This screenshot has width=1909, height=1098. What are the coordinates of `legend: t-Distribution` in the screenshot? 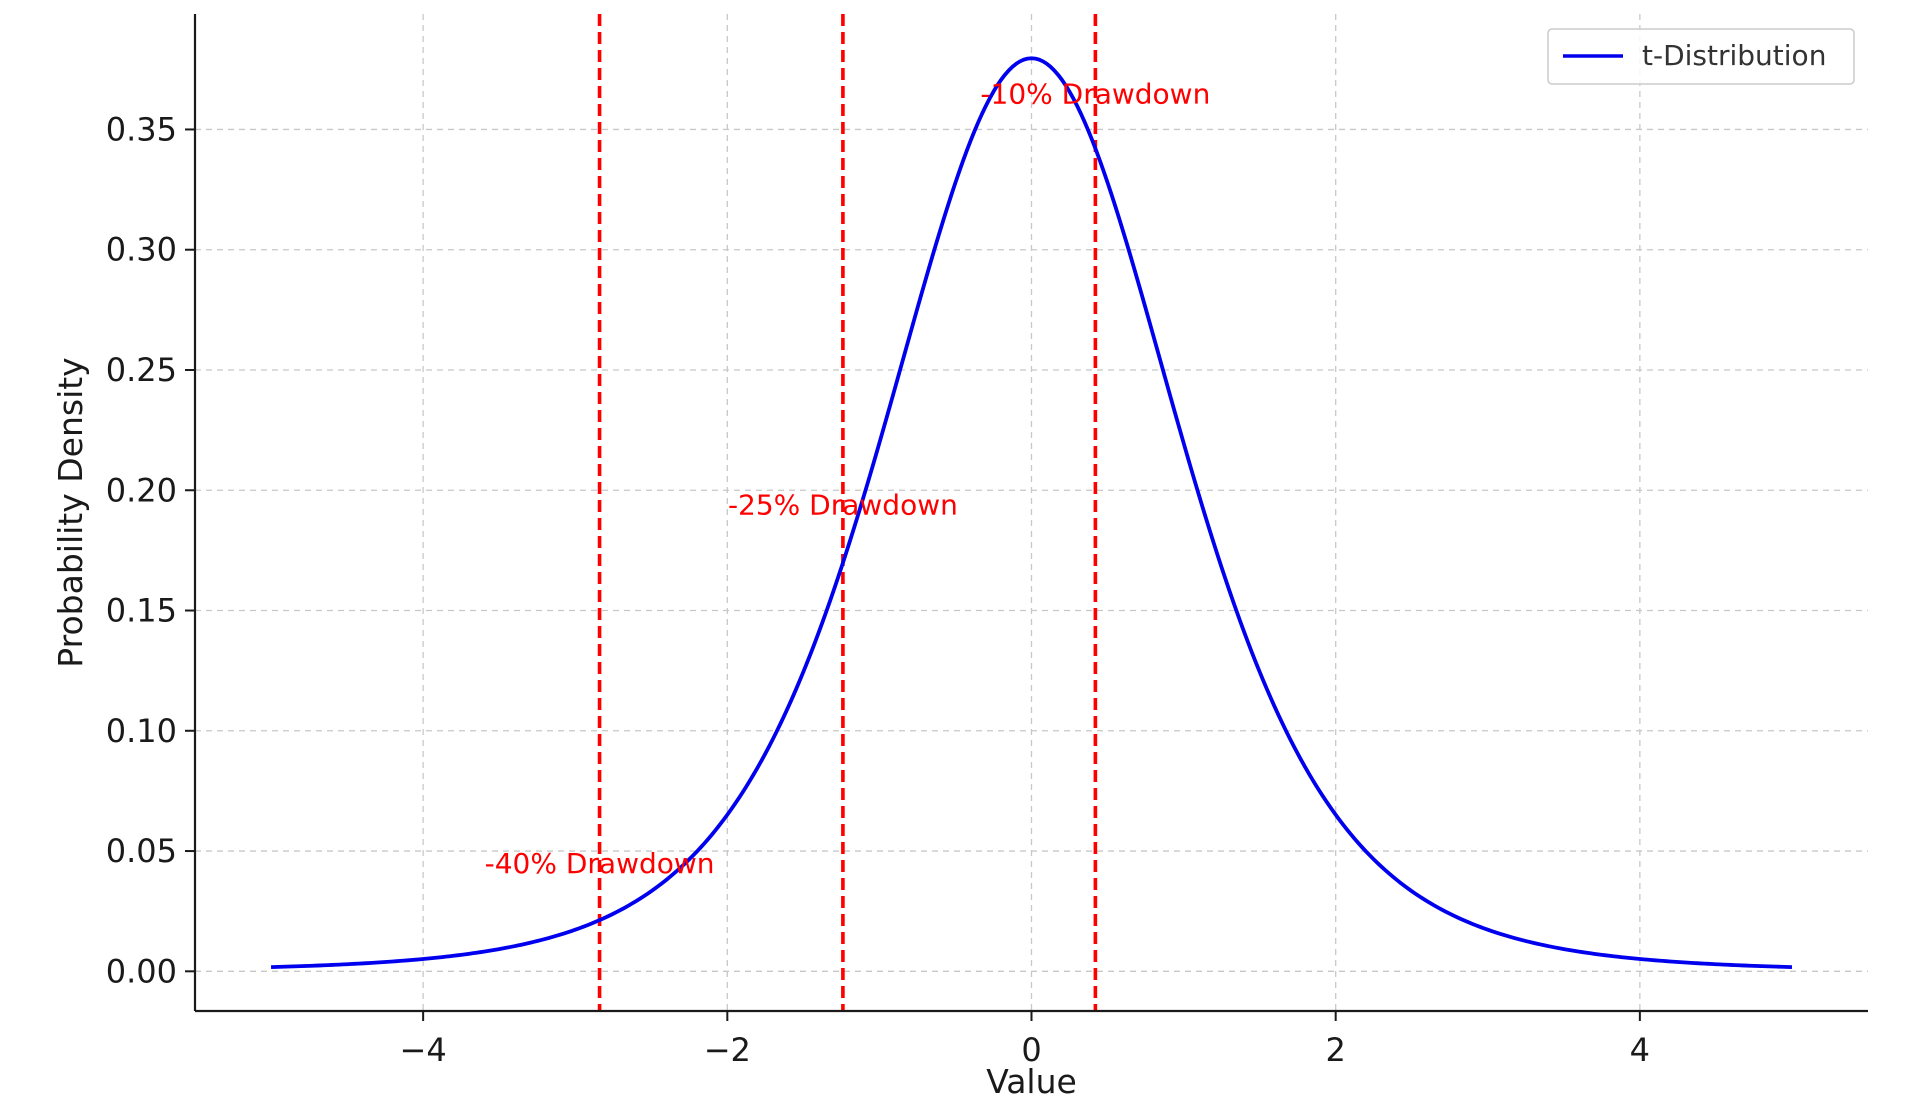 It's located at (1701, 56).